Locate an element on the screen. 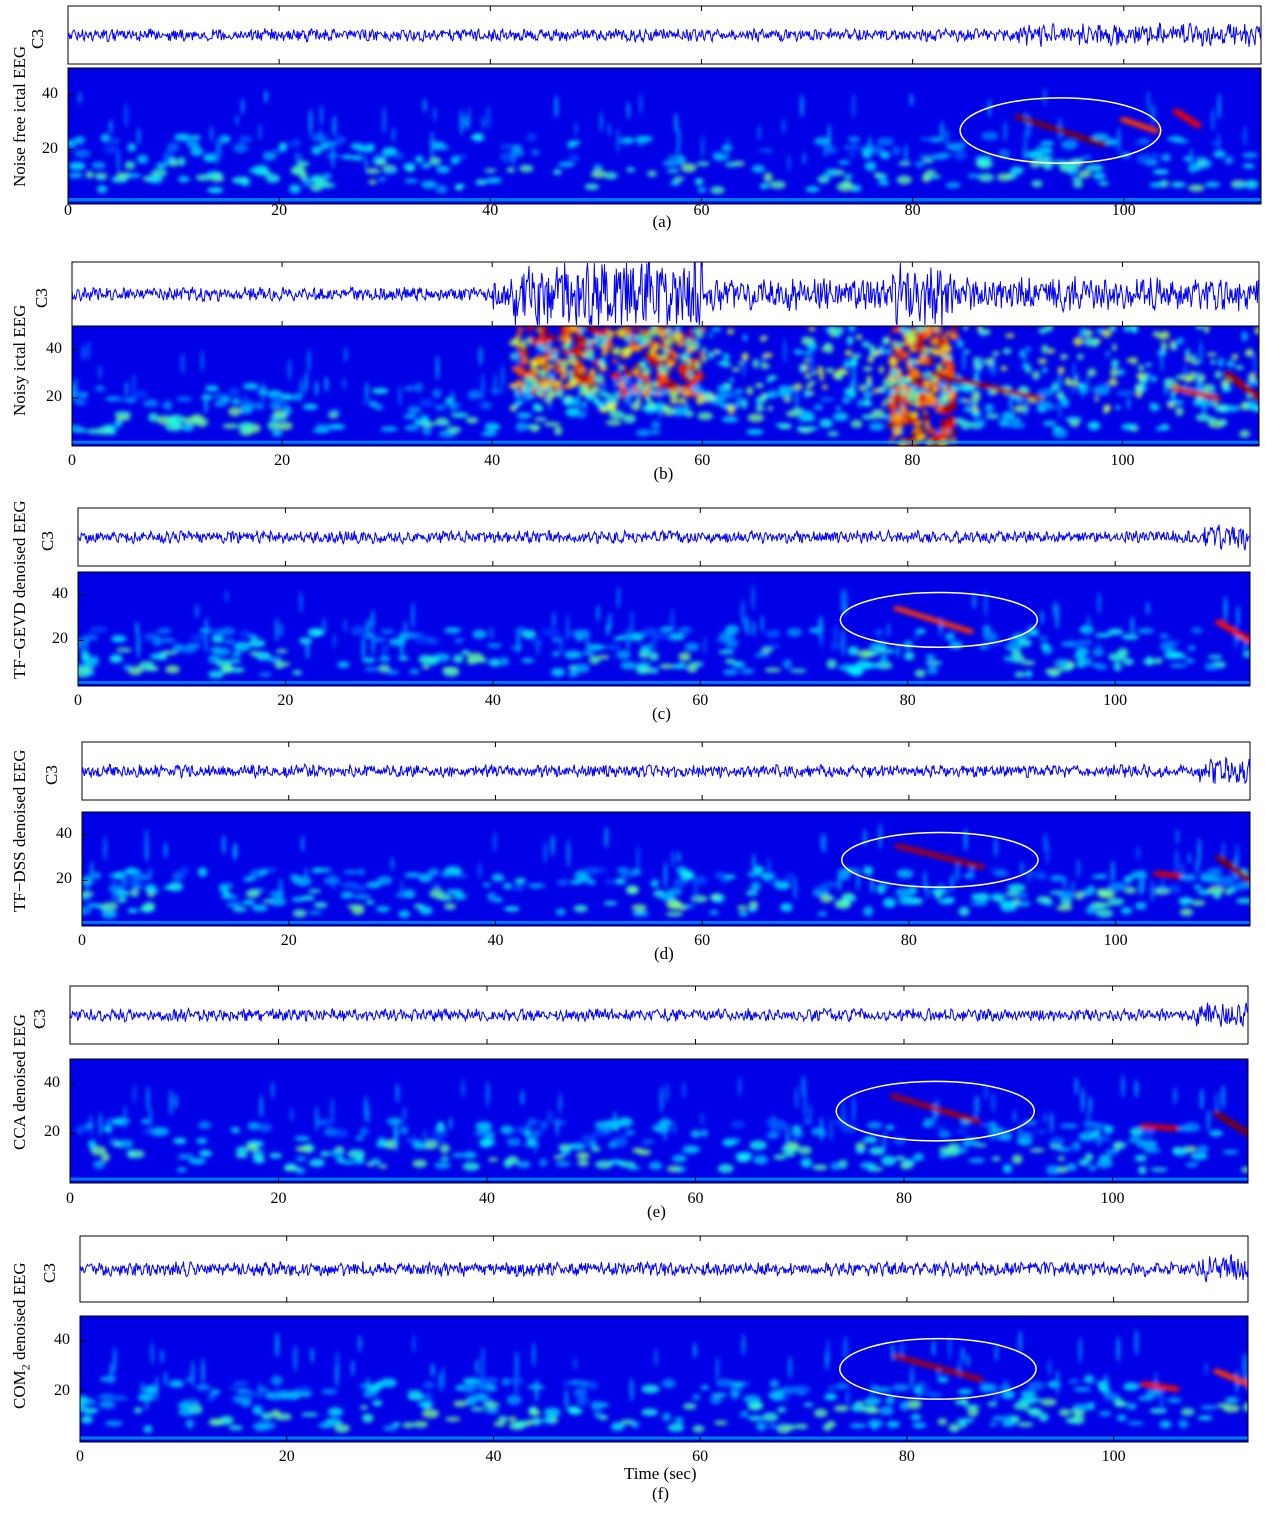 Image resolution: width=1266 pixels, height=1518 pixels. y-tick-label: 40 is located at coordinates (54, 348).